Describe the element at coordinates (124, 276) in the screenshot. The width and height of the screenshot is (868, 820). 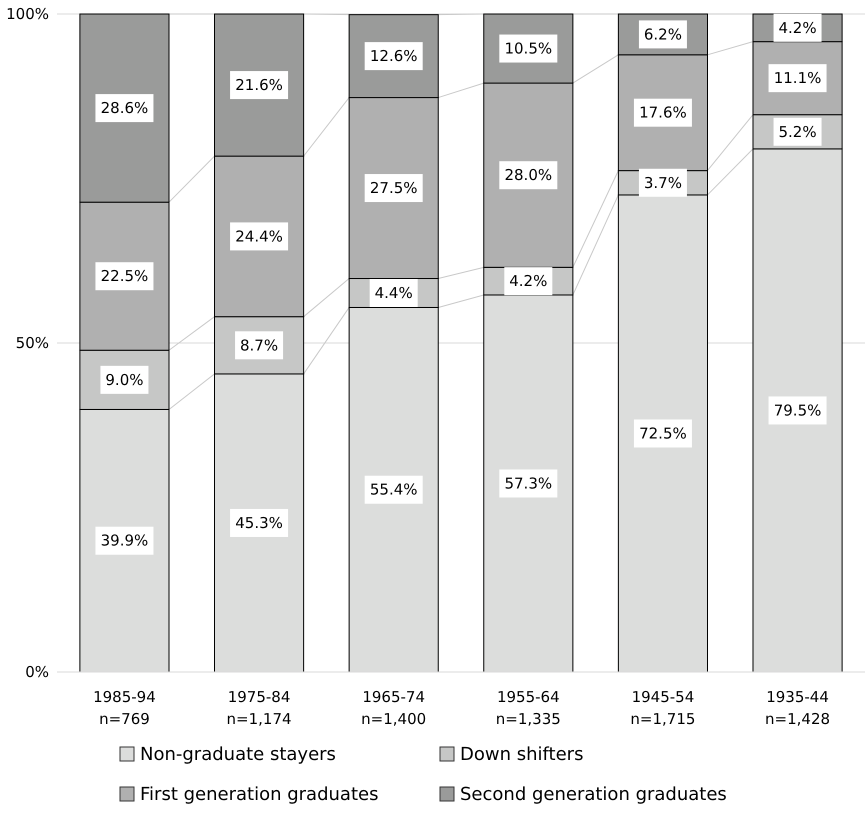
I see `data-label: 22.5%` at that location.